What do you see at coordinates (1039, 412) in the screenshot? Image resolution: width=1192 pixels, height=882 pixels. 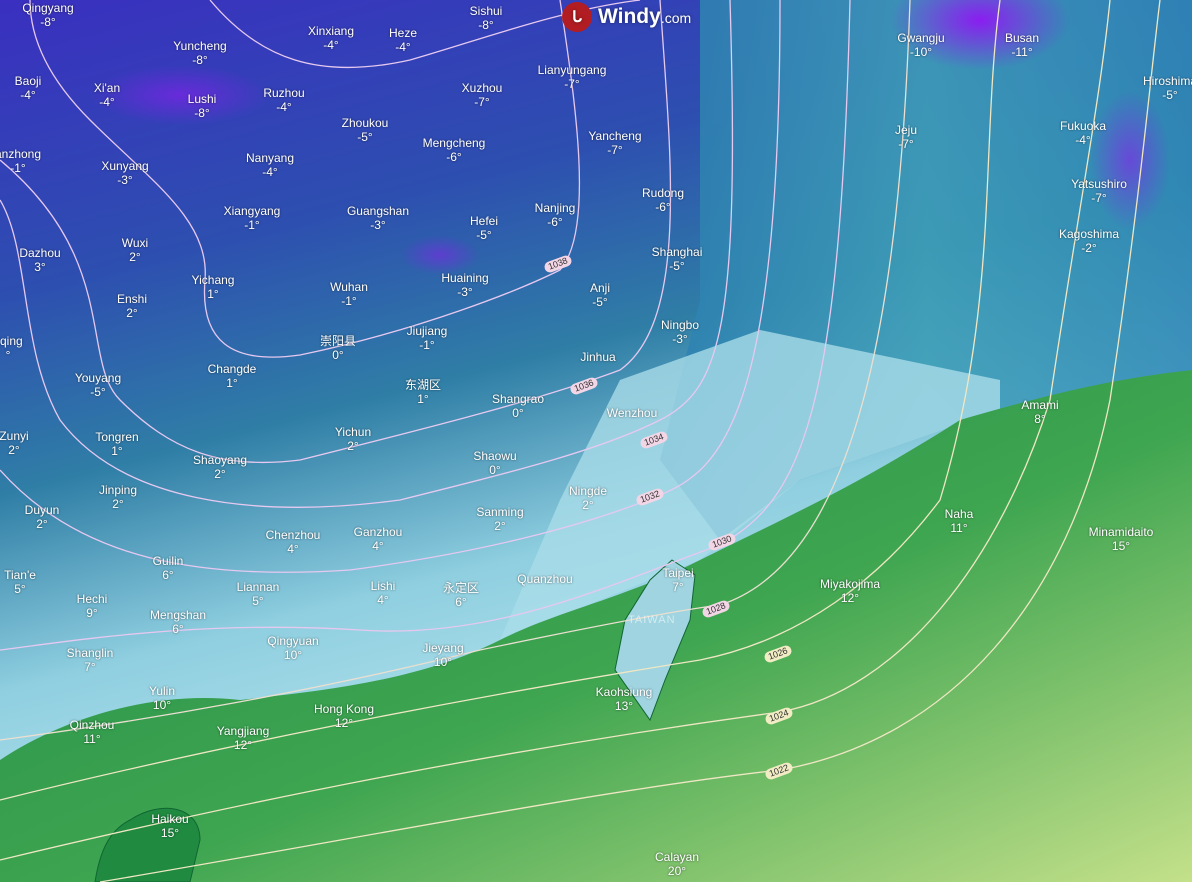 I see `city-label: Amami 8°` at bounding box center [1039, 412].